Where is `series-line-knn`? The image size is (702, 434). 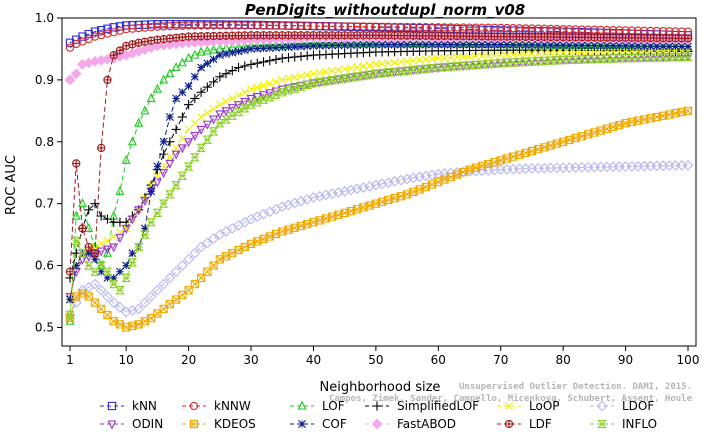
series-line-knn is located at coordinates (379, 33).